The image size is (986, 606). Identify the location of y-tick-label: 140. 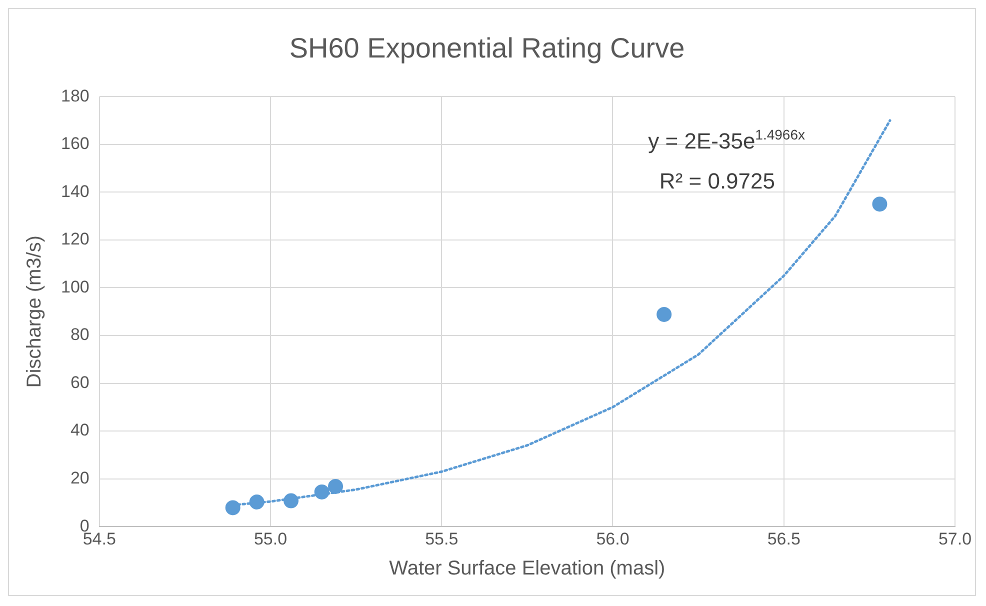
(75, 191).